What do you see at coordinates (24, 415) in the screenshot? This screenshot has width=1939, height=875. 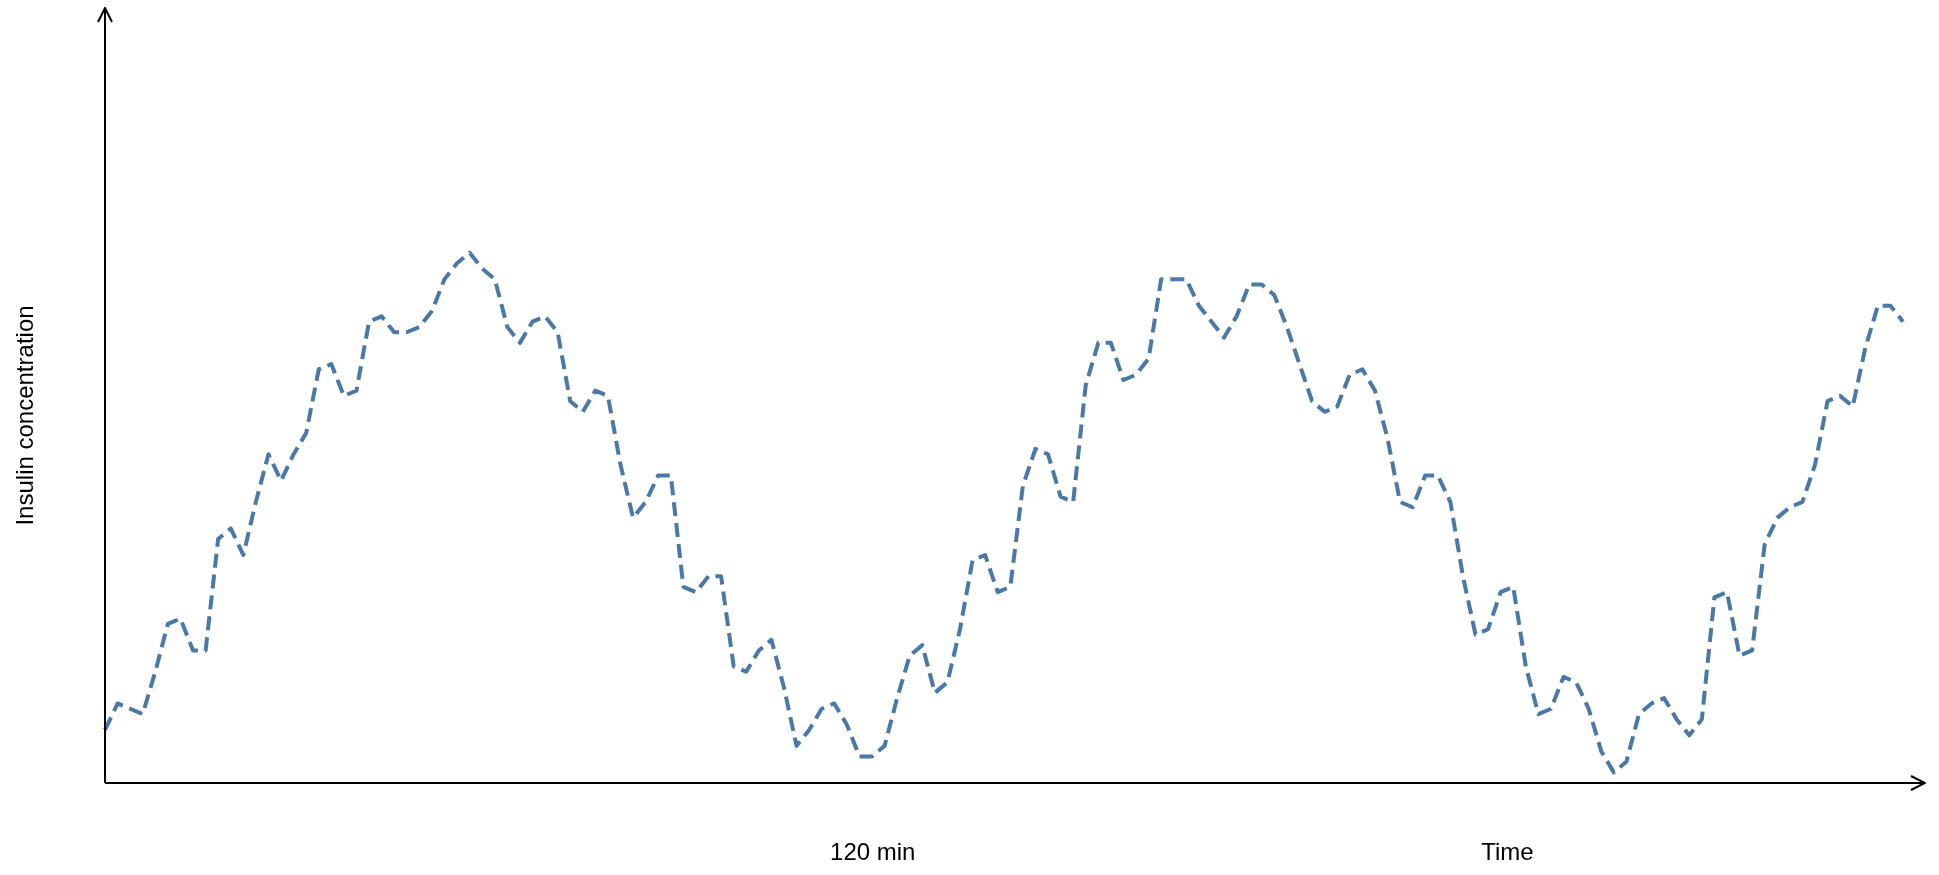 I see `y-axis-title: Insulin concentration` at bounding box center [24, 415].